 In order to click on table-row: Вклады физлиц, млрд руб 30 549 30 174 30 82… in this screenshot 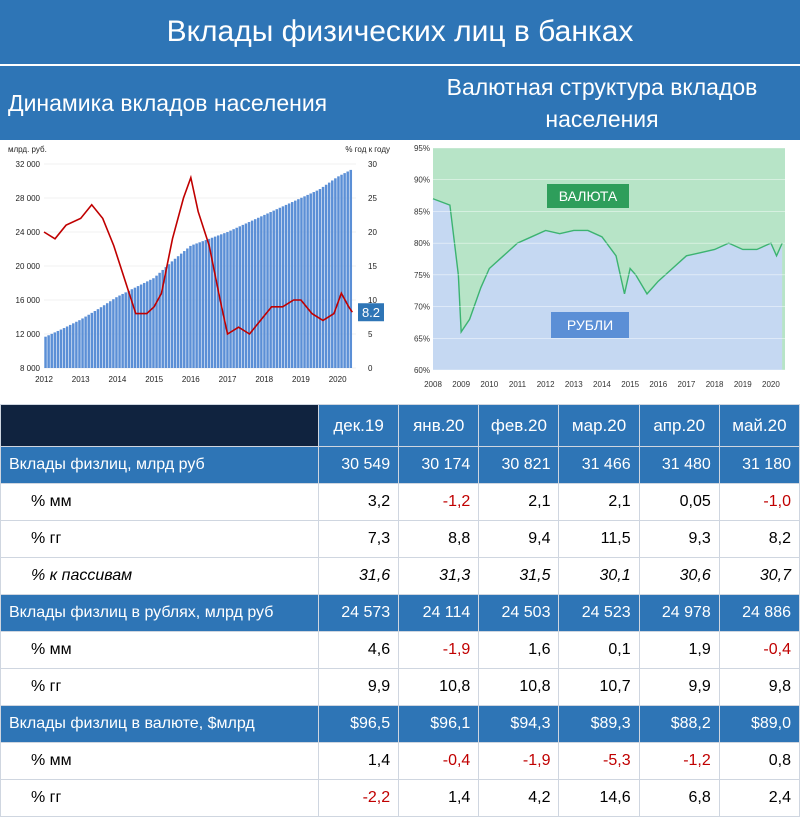, I will do `click(400, 465)`.